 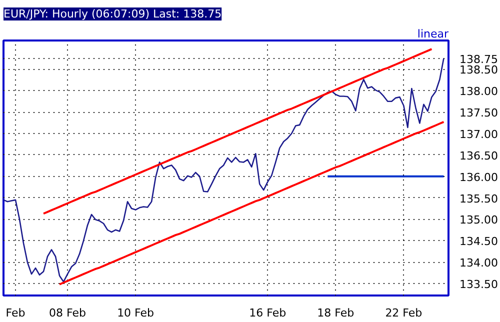 What do you see at coordinates (479, 113) in the screenshot?
I see `y-tick-label: 137.50` at bounding box center [479, 113].